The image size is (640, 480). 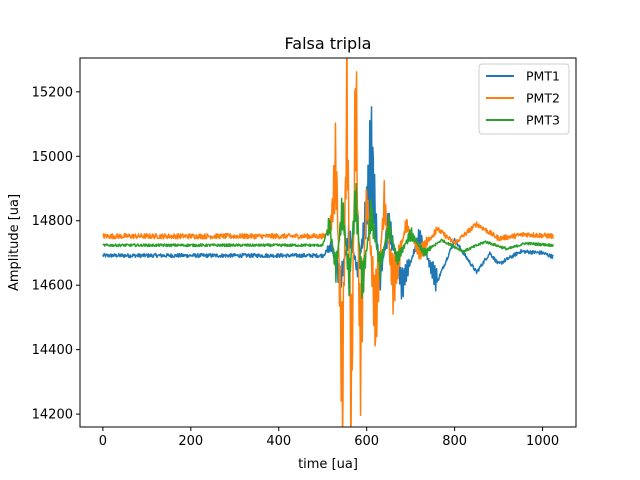 What do you see at coordinates (543, 98) in the screenshot?
I see `legend-label-pmt2: PMT2` at bounding box center [543, 98].